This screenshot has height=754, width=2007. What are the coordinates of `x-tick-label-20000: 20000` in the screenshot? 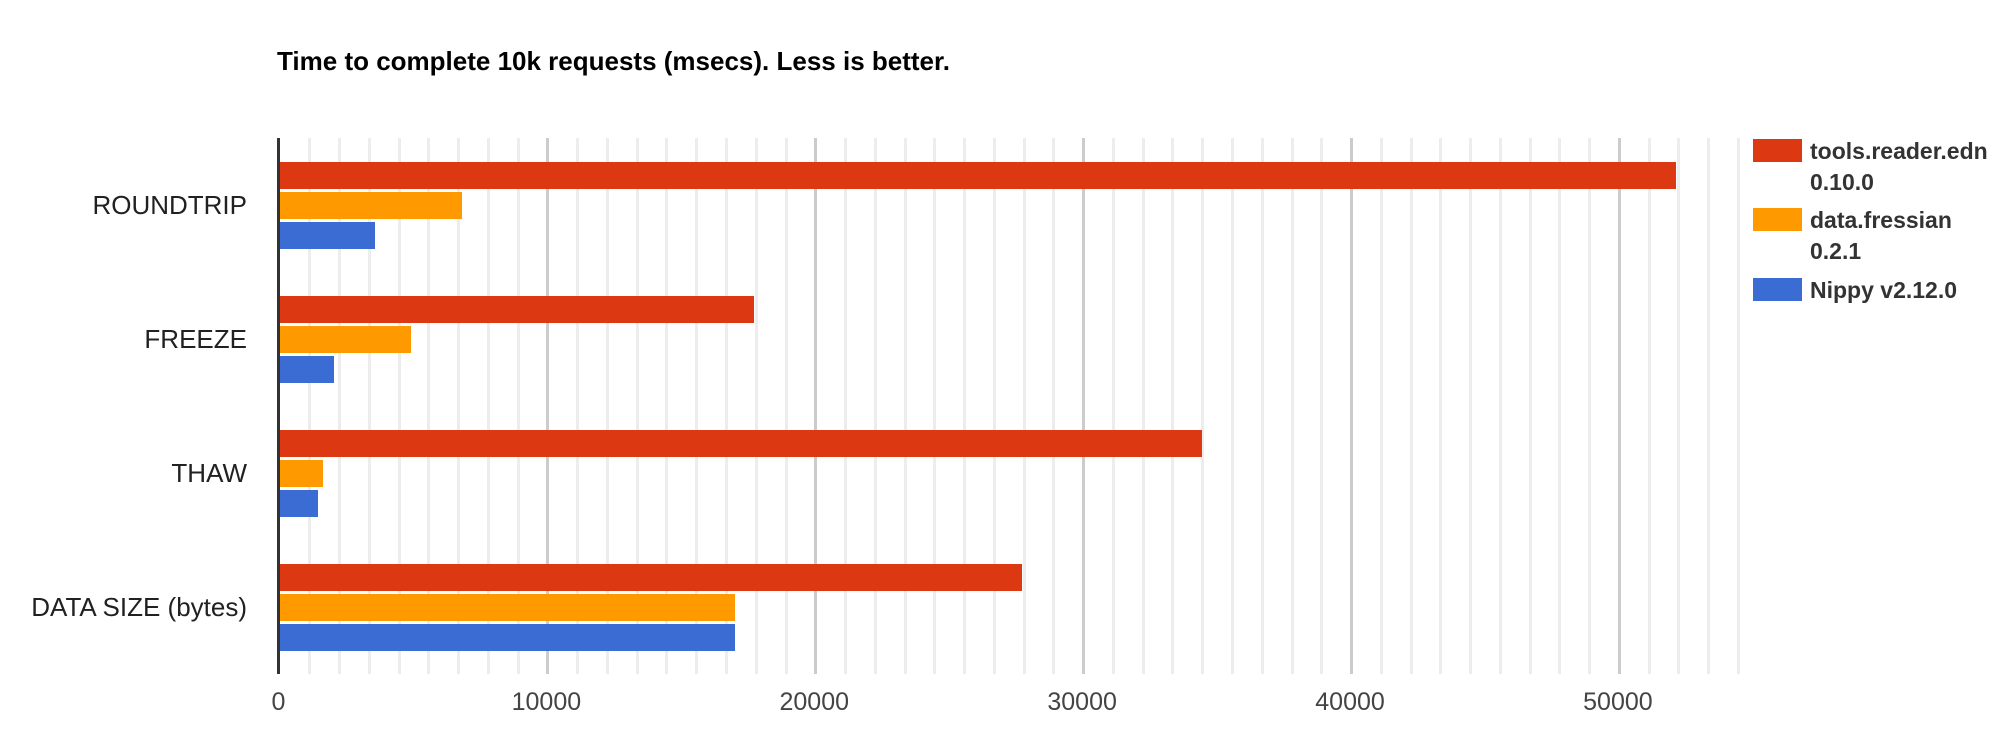 It's located at (814, 702).